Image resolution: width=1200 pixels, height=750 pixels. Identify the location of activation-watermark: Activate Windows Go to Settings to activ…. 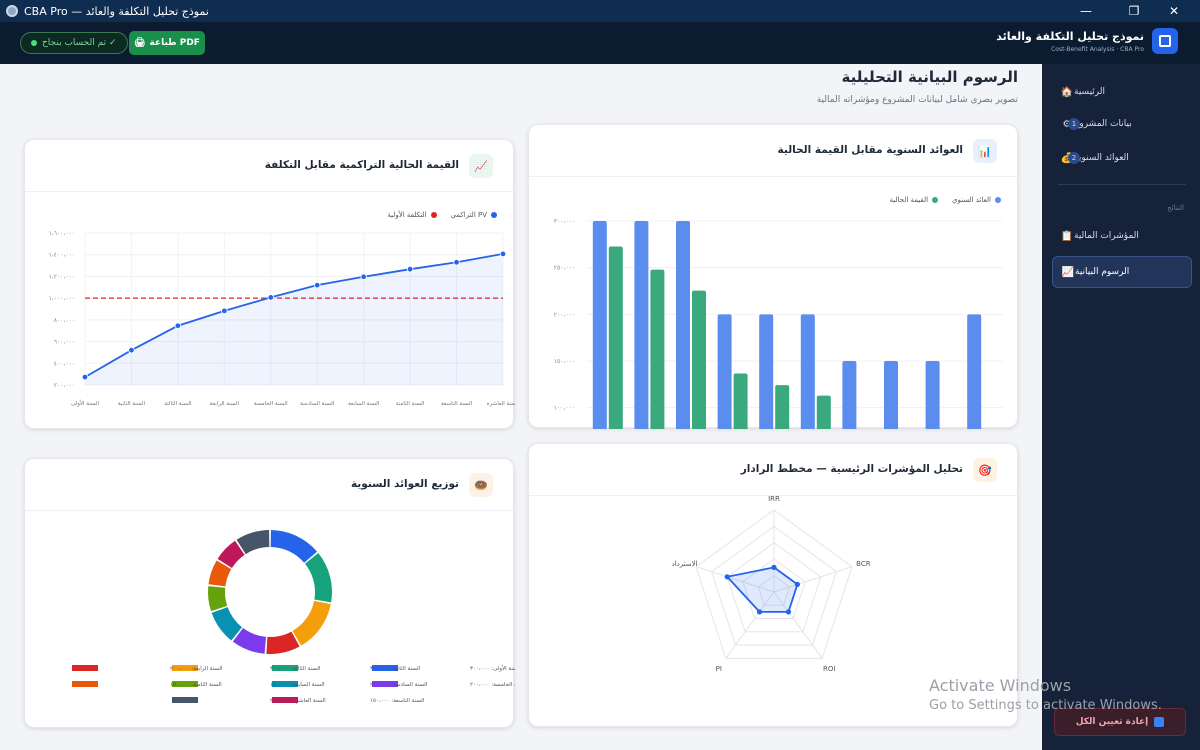
(1045, 696).